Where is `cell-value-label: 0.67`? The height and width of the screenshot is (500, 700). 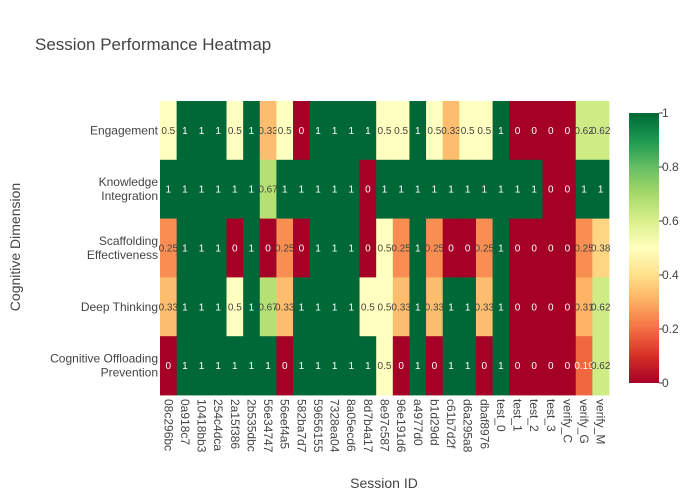
cell-value-label: 0.67 is located at coordinates (268, 190).